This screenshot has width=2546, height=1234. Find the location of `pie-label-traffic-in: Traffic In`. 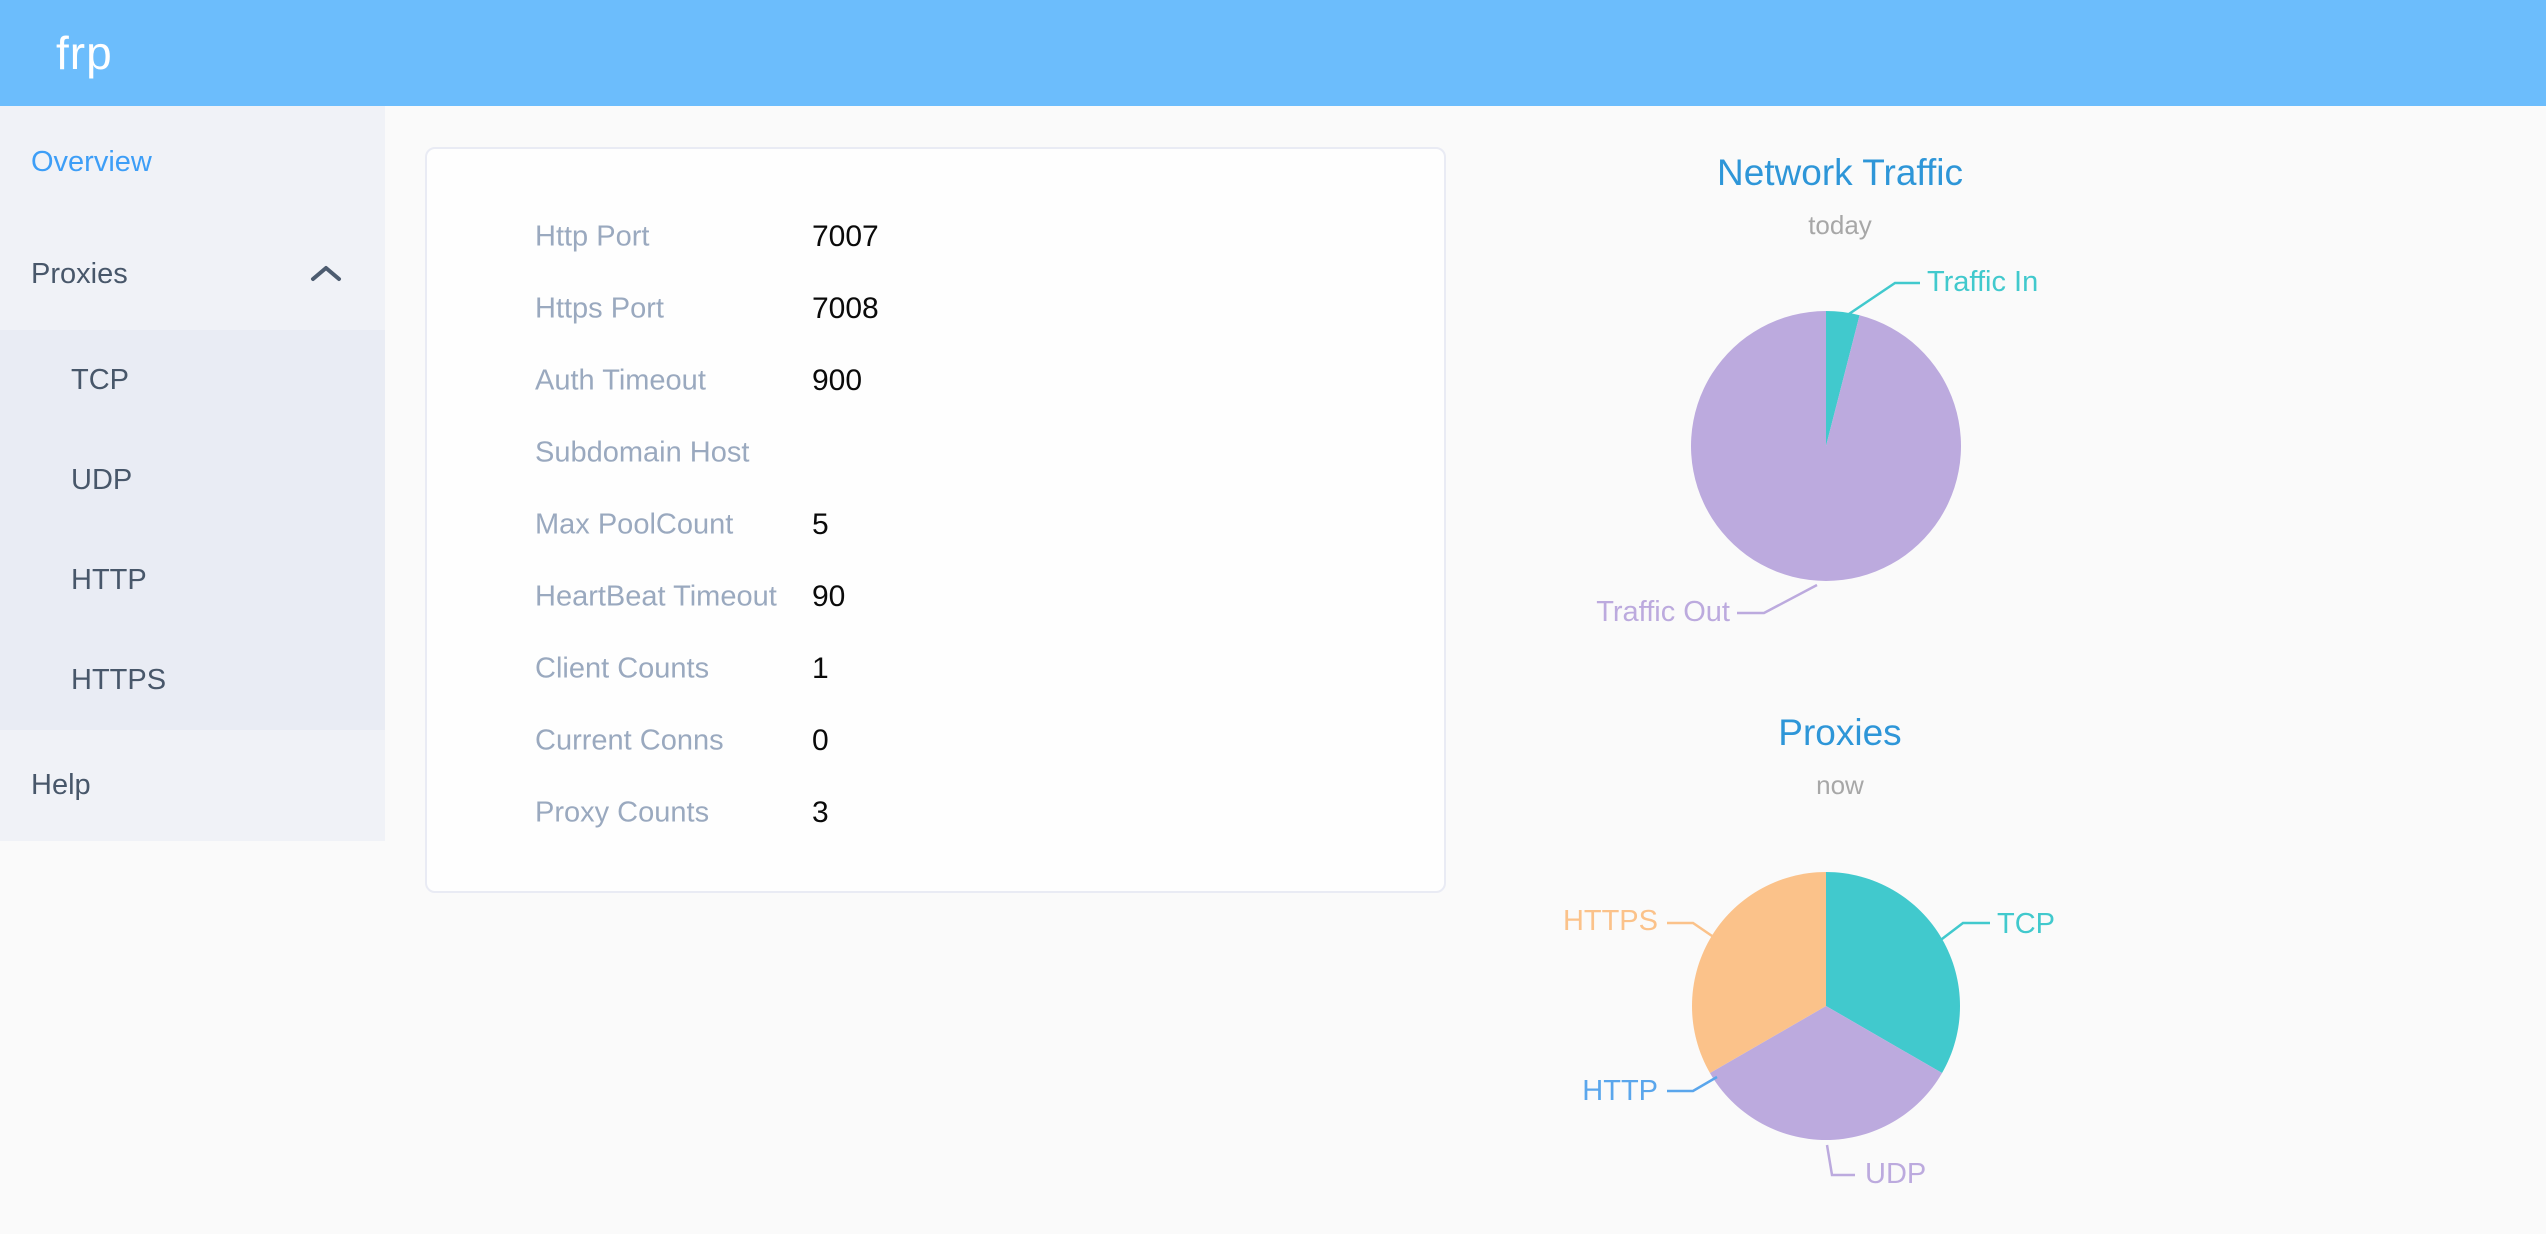

pie-label-traffic-in: Traffic In is located at coordinates (1983, 282).